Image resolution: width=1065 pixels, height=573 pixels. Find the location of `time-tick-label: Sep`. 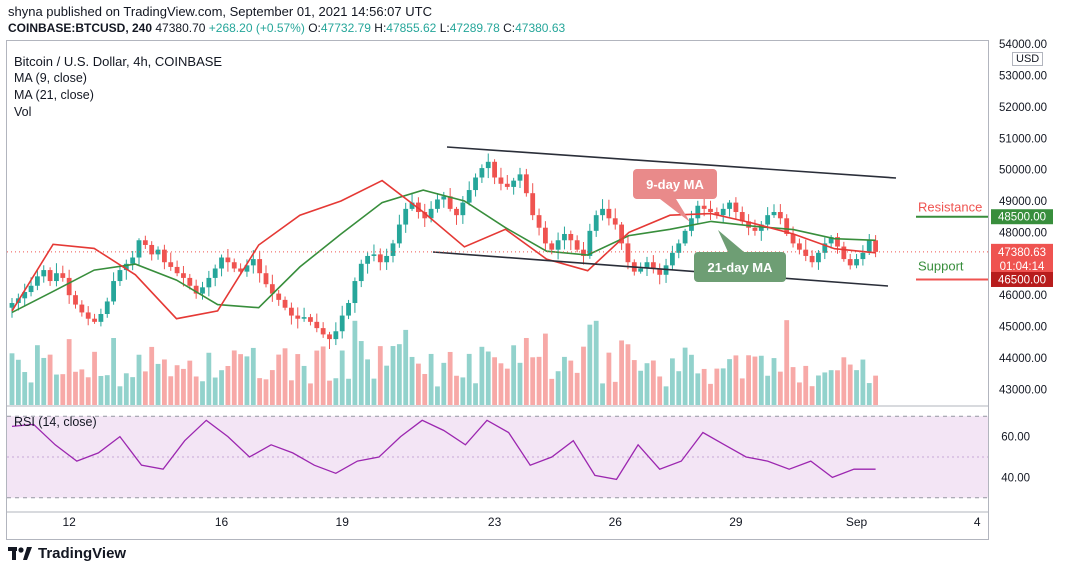

time-tick-label: Sep is located at coordinates (857, 522).